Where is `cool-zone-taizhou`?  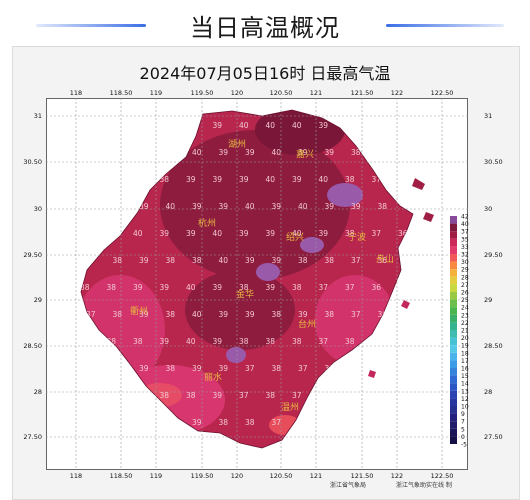 cool-zone-taizhou is located at coordinates (378, 360).